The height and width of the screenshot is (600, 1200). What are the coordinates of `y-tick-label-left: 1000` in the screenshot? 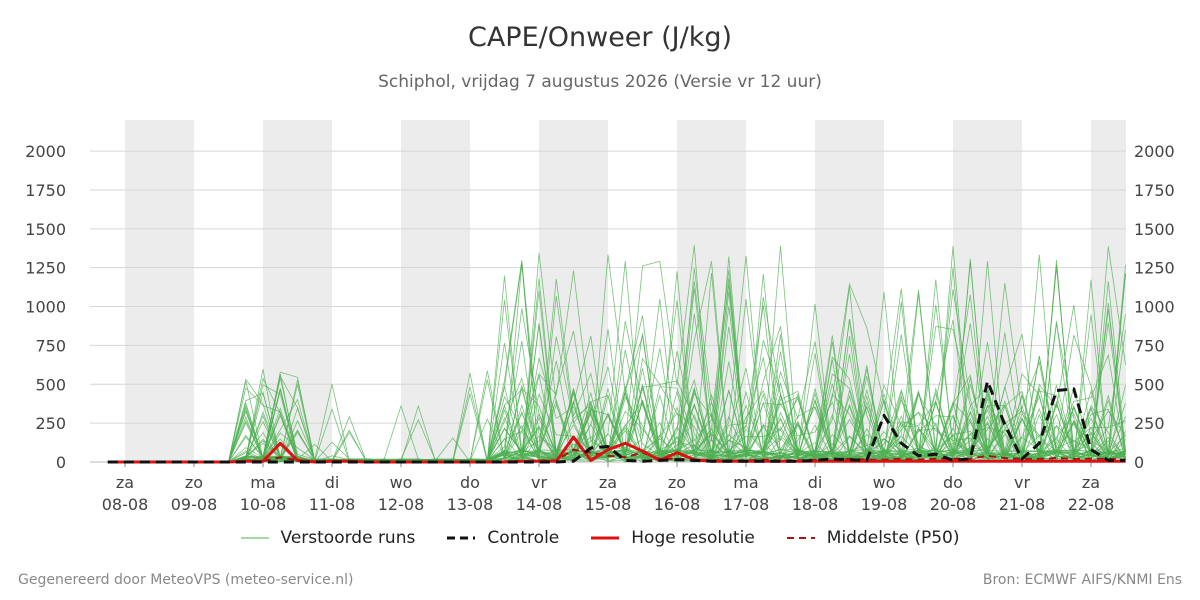 It's located at (45, 307).